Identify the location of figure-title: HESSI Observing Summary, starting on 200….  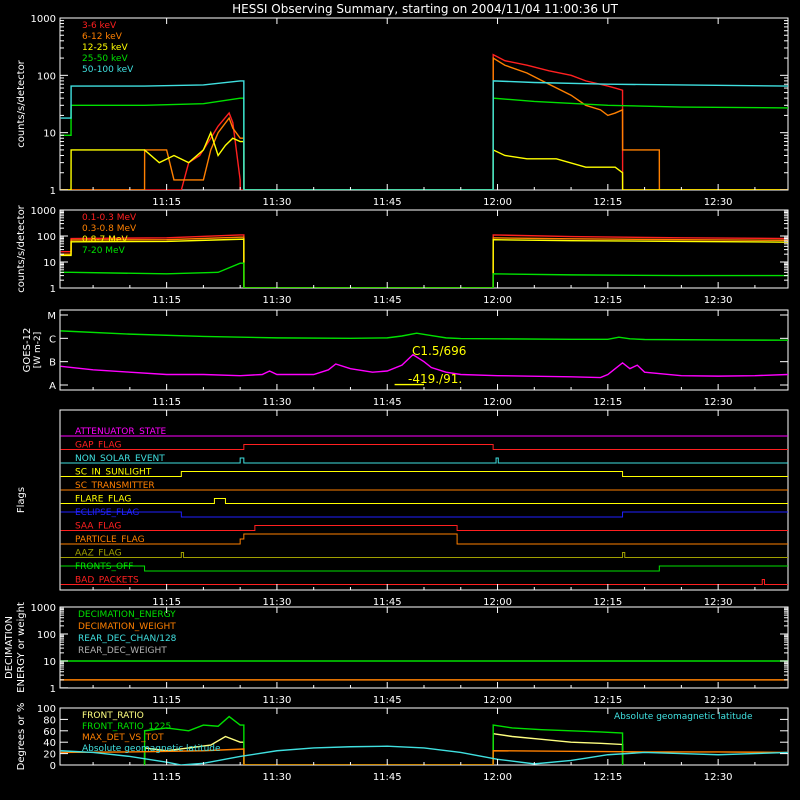
(425, 9).